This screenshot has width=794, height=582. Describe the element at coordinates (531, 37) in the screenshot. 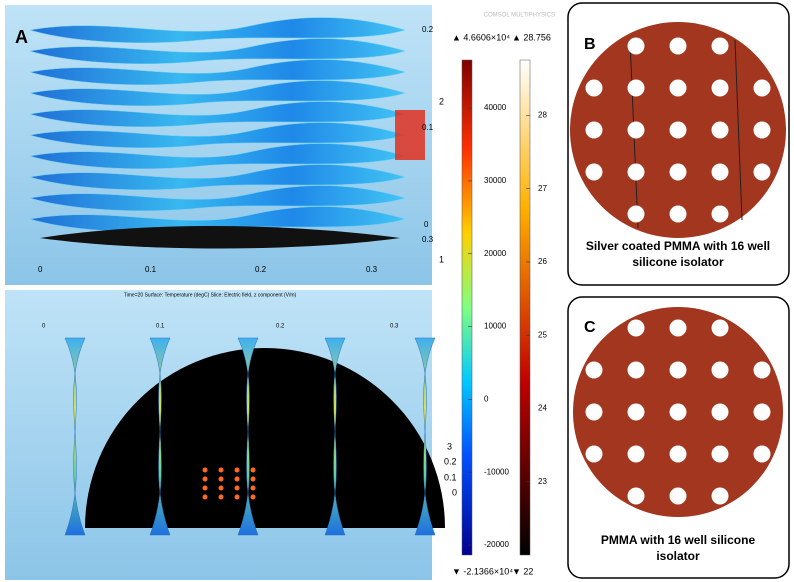

I see `colorbar-max: ▲ 28.756` at that location.